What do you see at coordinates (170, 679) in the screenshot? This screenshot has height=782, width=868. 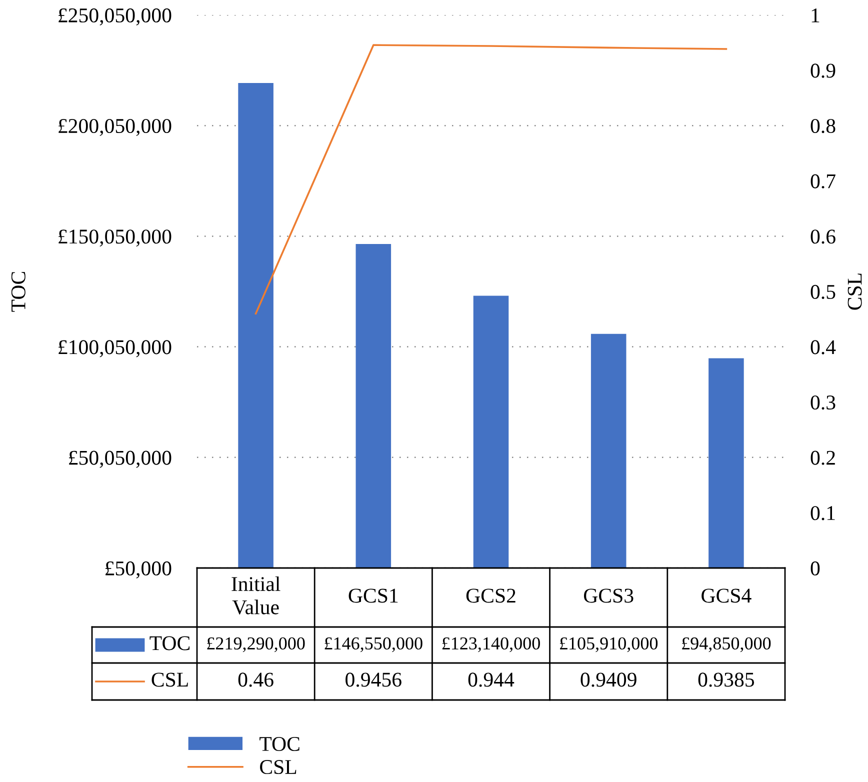 I see `legend-label: CSL` at bounding box center [170, 679].